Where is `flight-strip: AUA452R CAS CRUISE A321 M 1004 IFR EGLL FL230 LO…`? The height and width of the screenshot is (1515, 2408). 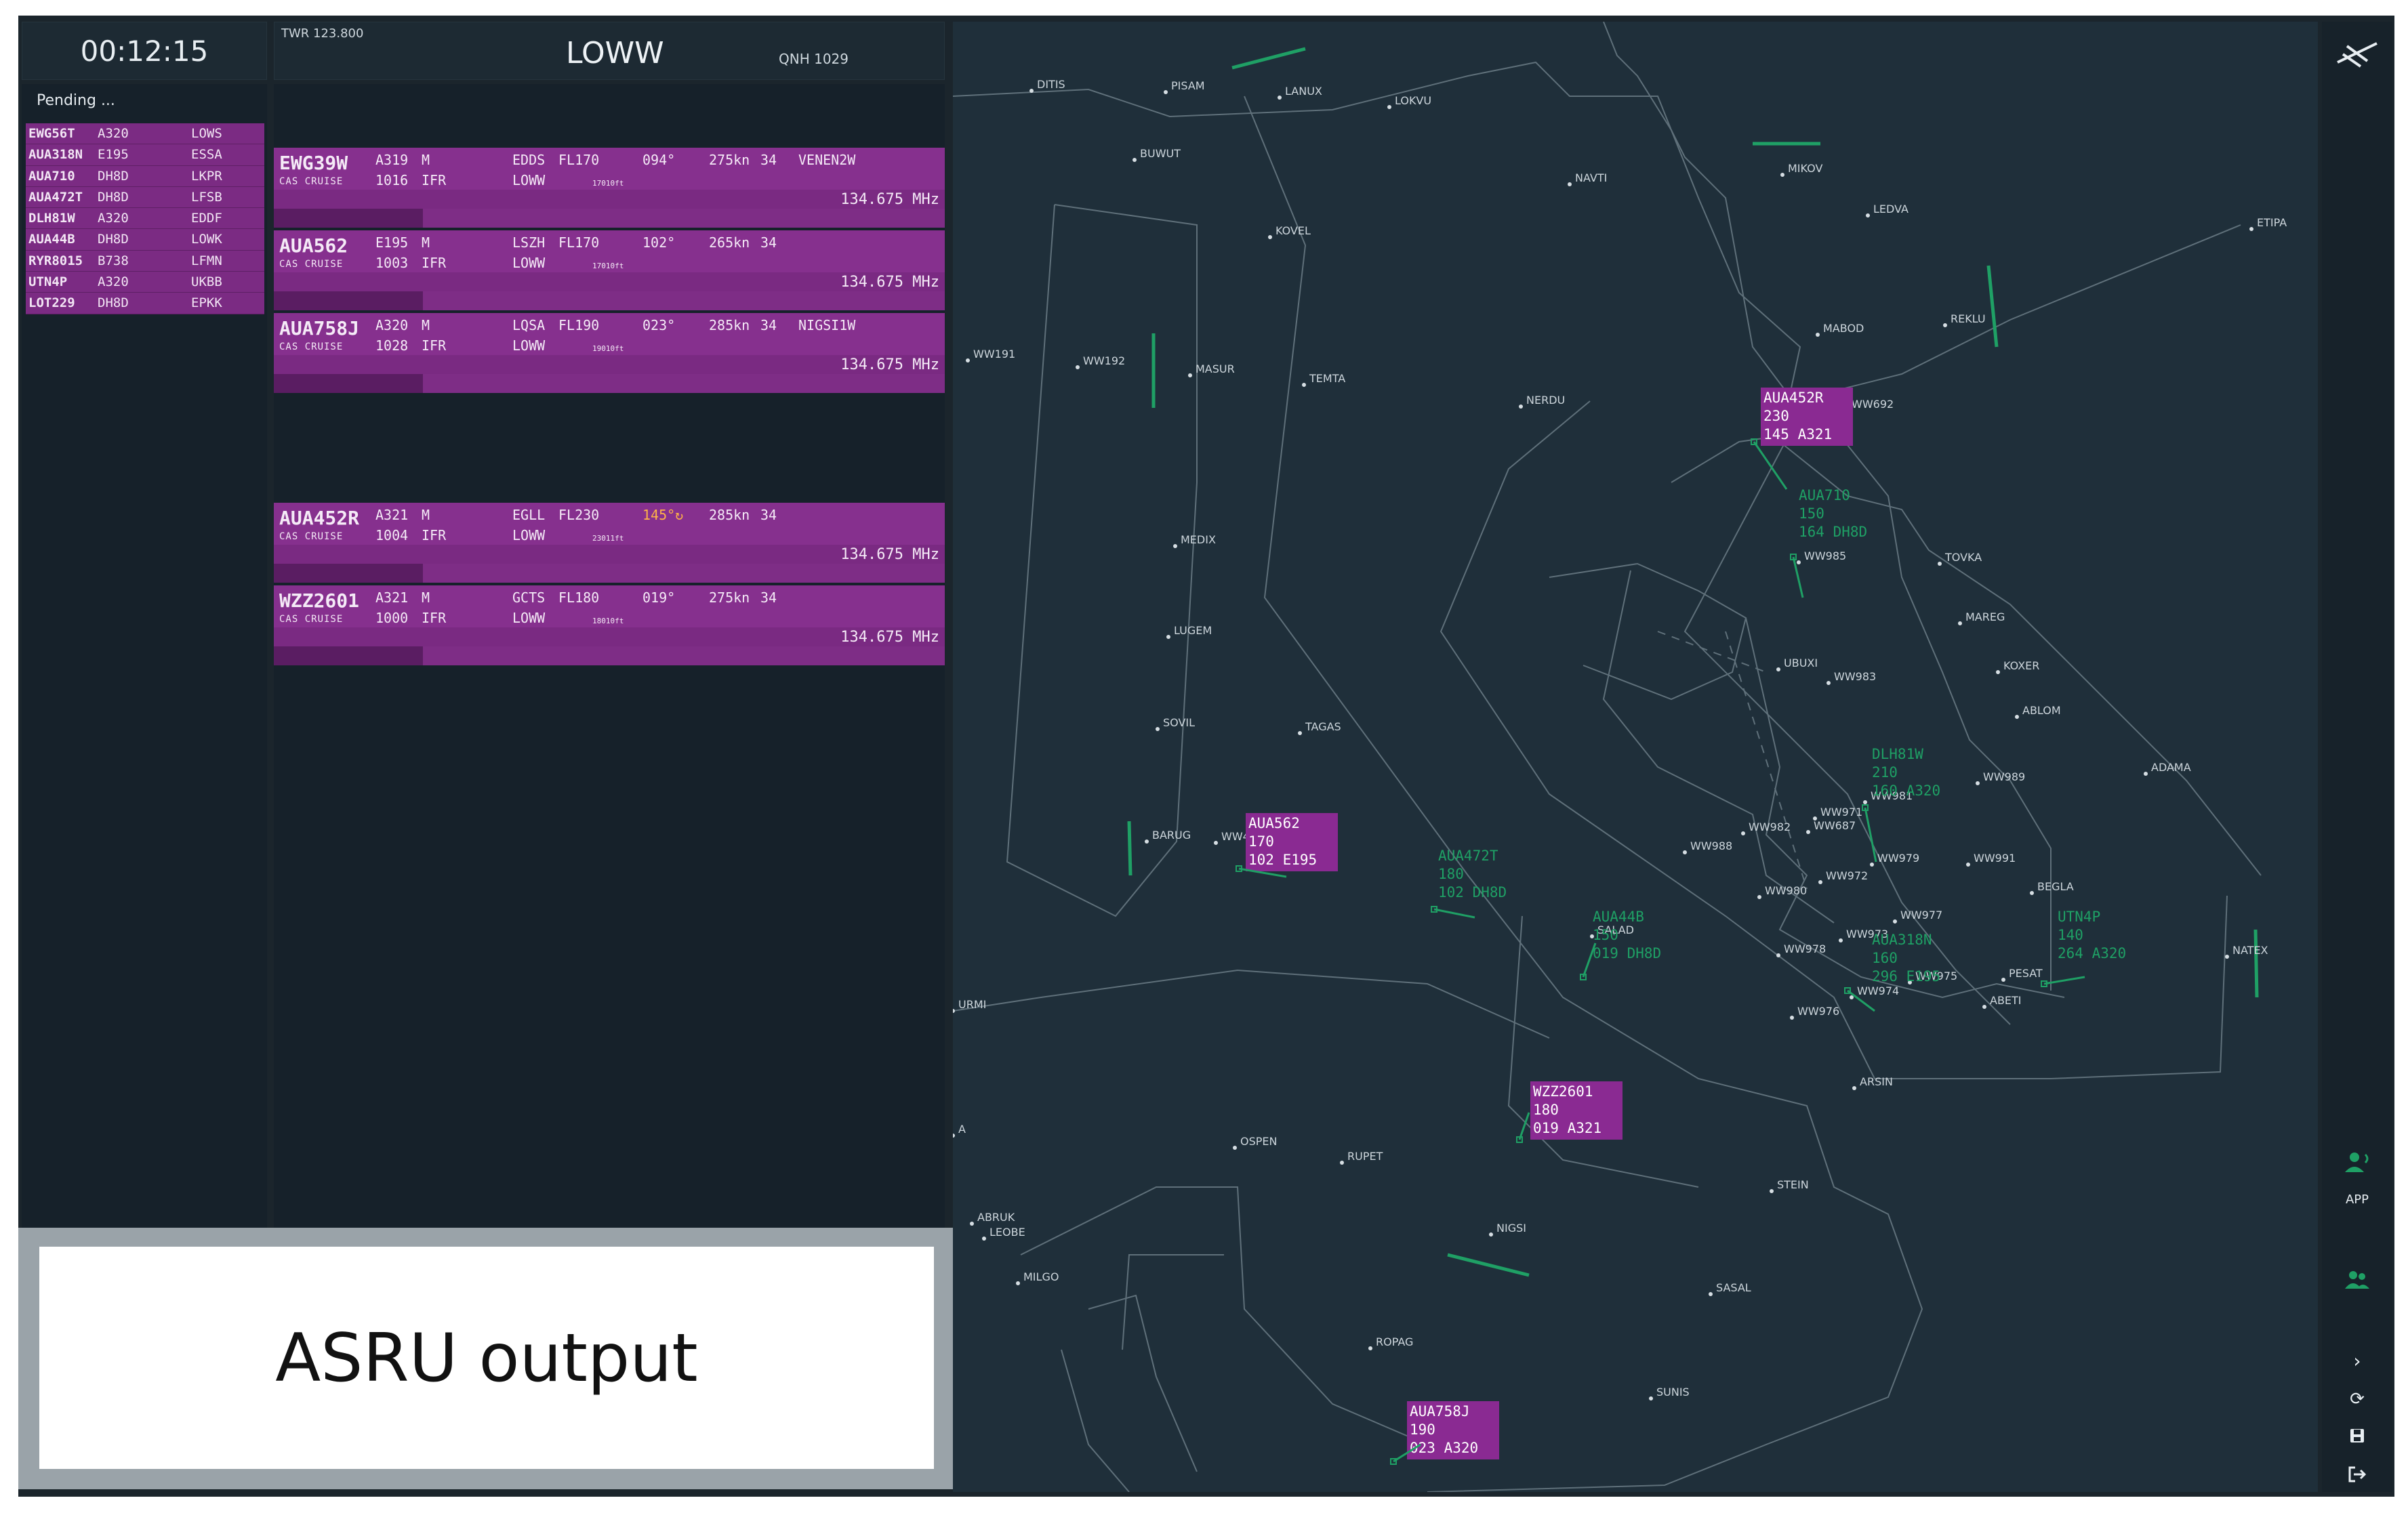
flight-strip: AUA452R CAS CRUISE A321 M 1004 IFR EGLL FL230 LO… is located at coordinates (609, 543).